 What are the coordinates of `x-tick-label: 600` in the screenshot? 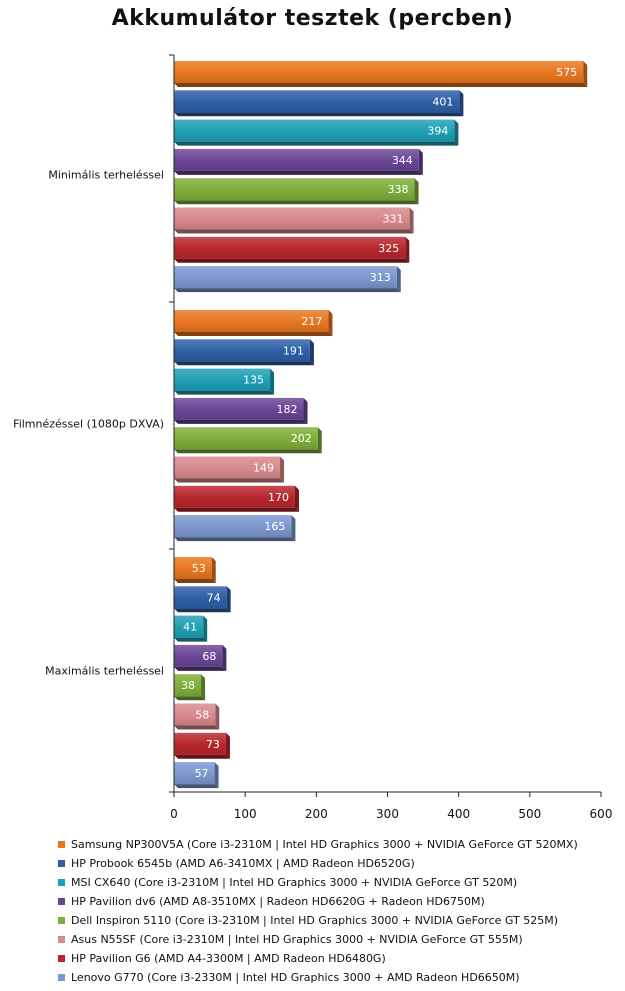 It's located at (601, 814).